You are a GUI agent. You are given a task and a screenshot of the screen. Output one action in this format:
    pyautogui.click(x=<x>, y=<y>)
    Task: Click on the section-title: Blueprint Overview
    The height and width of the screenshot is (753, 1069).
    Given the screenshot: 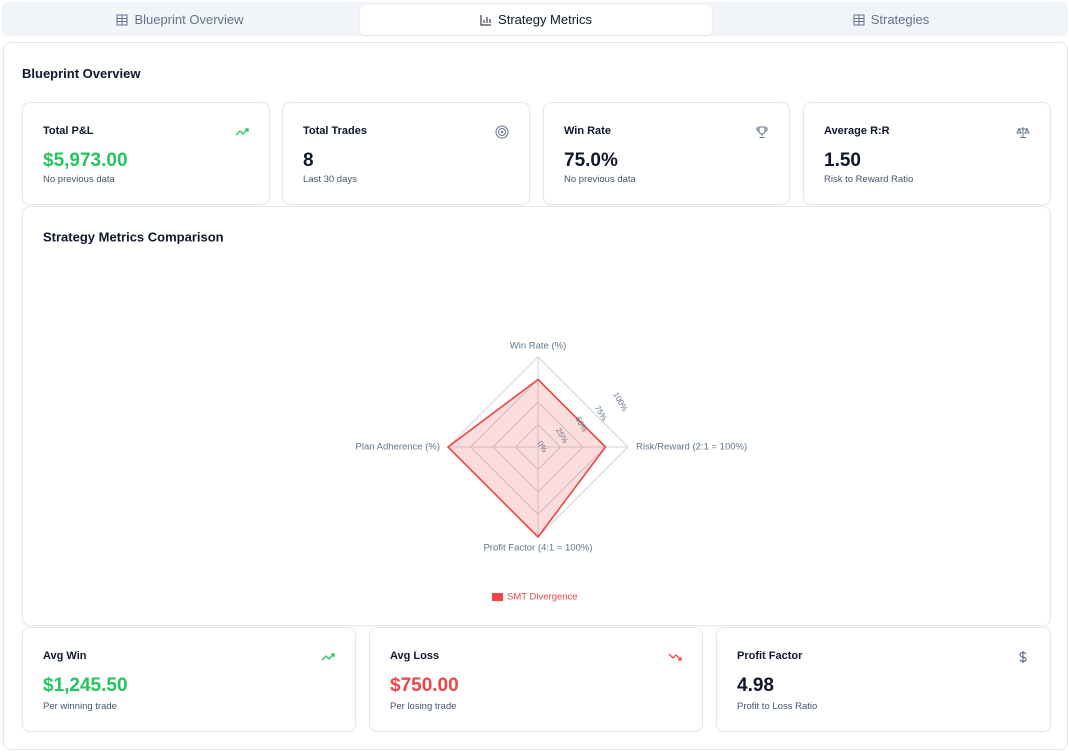 What is the action you would take?
    pyautogui.click(x=81, y=73)
    